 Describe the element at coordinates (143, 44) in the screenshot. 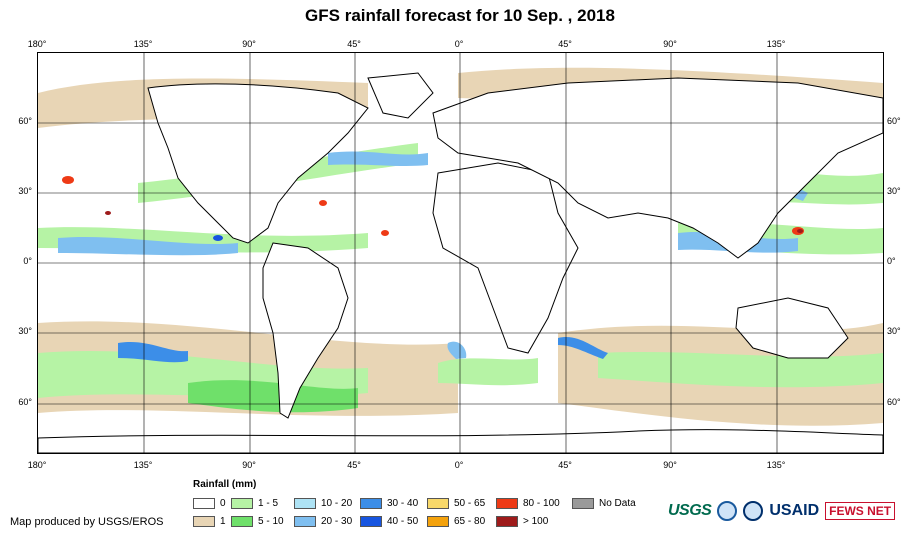

I see `lon-label-top-135w: 135°` at that location.